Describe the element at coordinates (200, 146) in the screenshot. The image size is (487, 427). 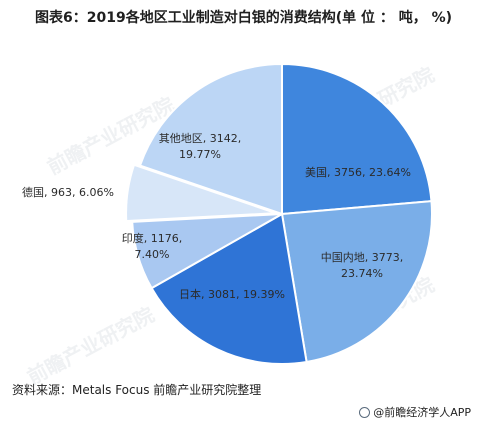
I see `slice-label-5: 其他地区, 3142, 19.77%` at that location.